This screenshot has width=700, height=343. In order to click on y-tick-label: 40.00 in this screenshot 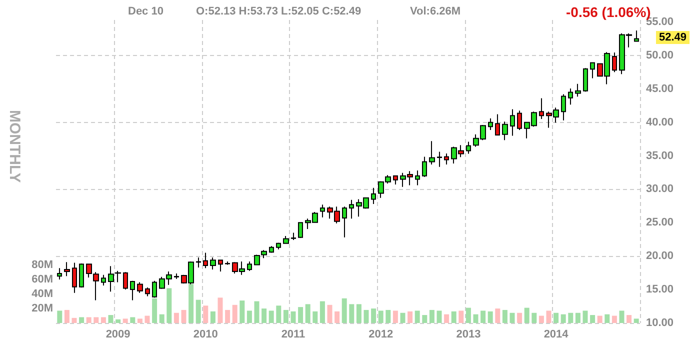, I will do `click(660, 122)`.